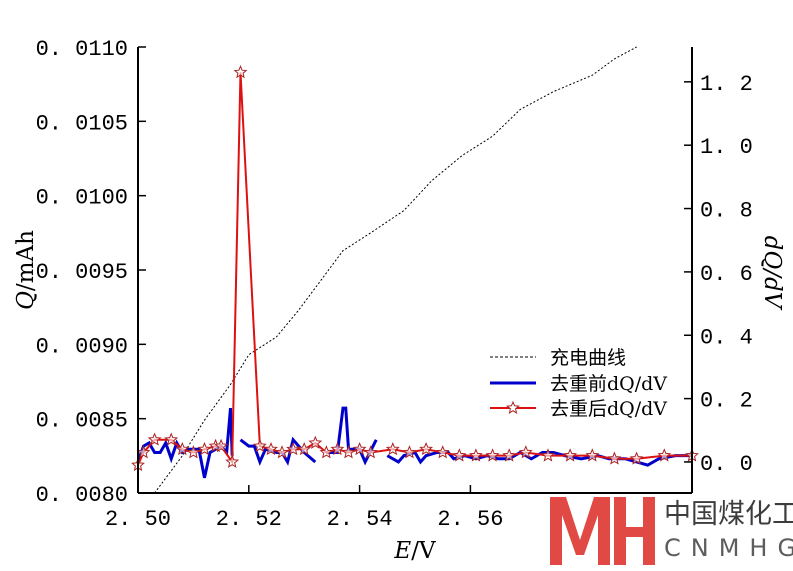  I want to click on y-left-tick-label: 0. 0110, so click(82, 49).